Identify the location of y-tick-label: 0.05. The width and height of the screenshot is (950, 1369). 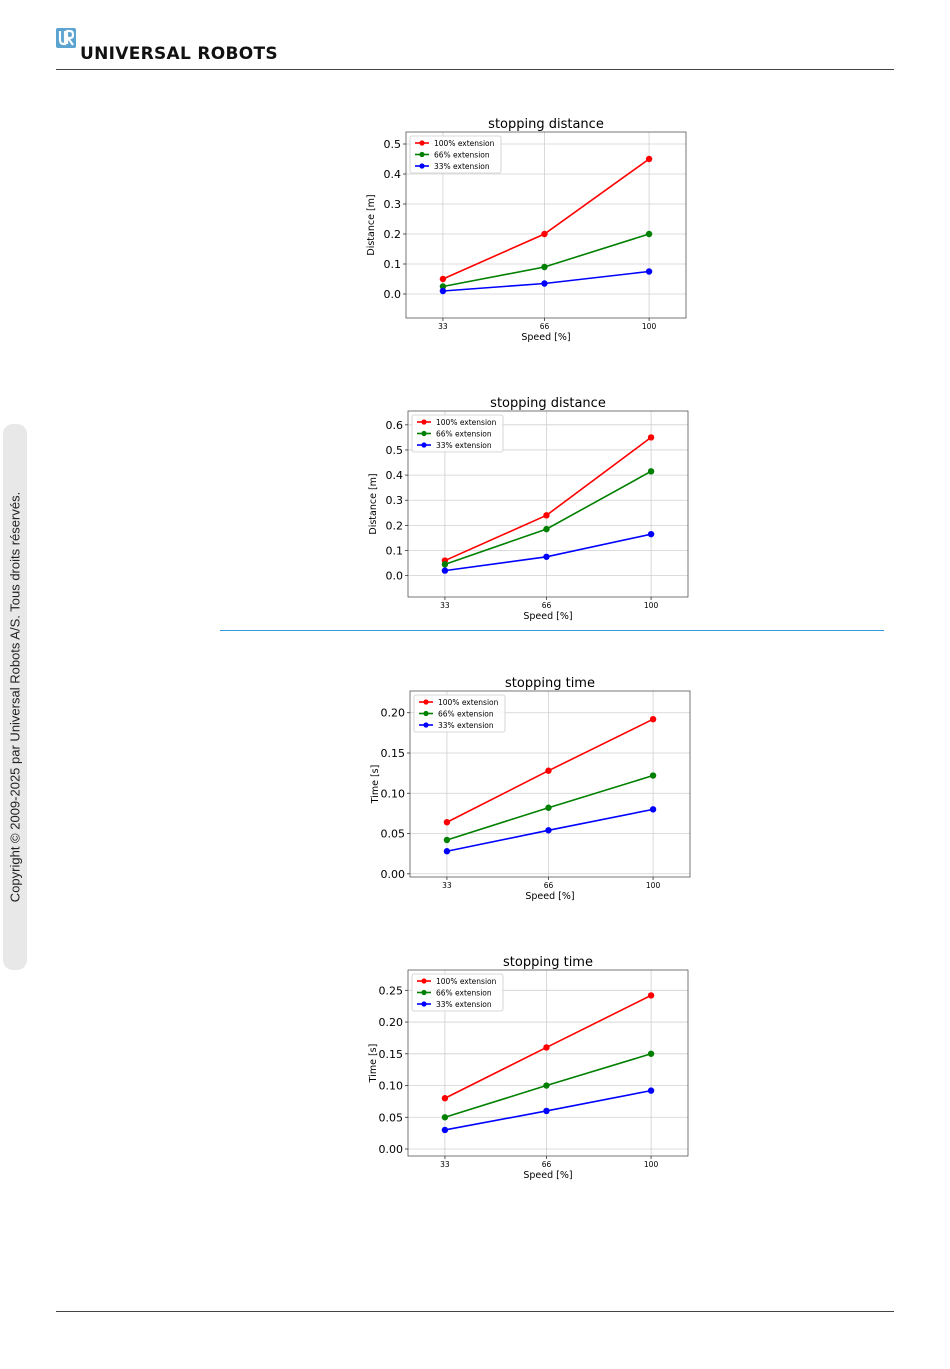
(393, 834).